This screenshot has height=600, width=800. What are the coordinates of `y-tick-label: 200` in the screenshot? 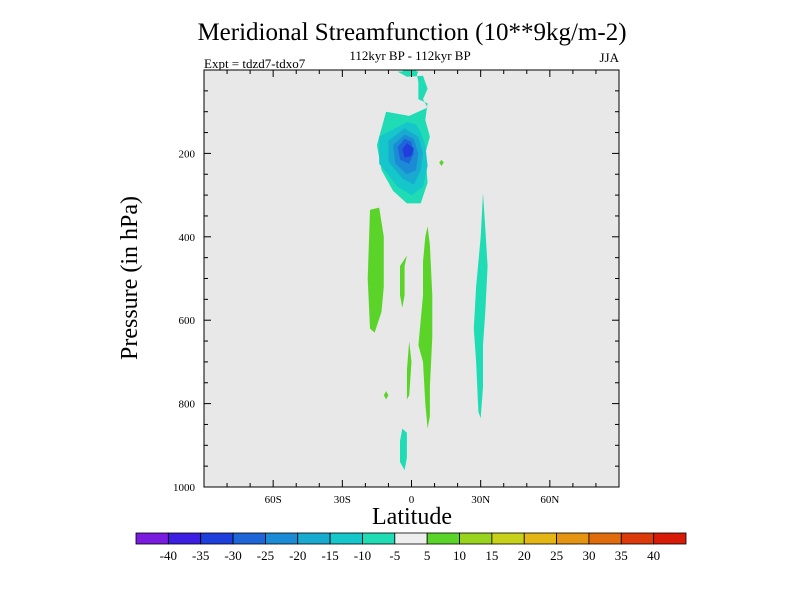 It's located at (187, 154).